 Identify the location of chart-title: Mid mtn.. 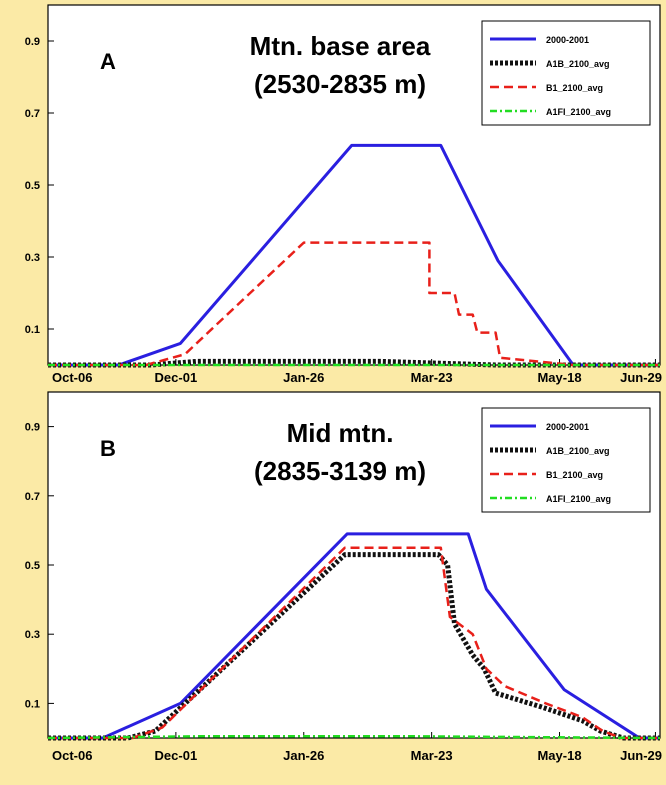
(340, 433).